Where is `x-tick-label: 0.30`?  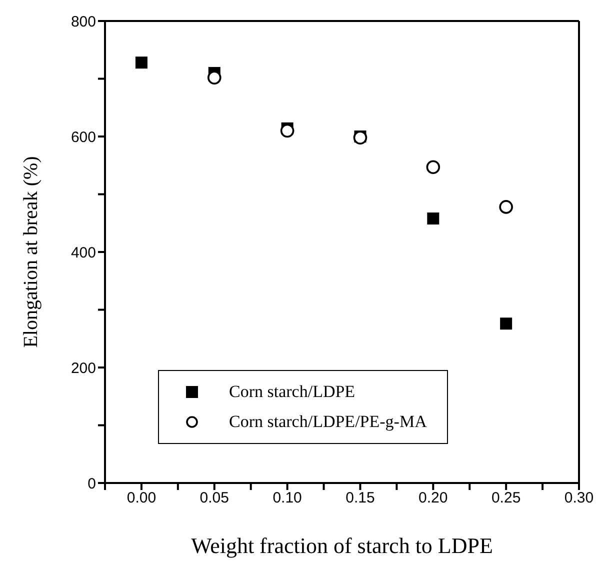 x-tick-label: 0.30 is located at coordinates (579, 498).